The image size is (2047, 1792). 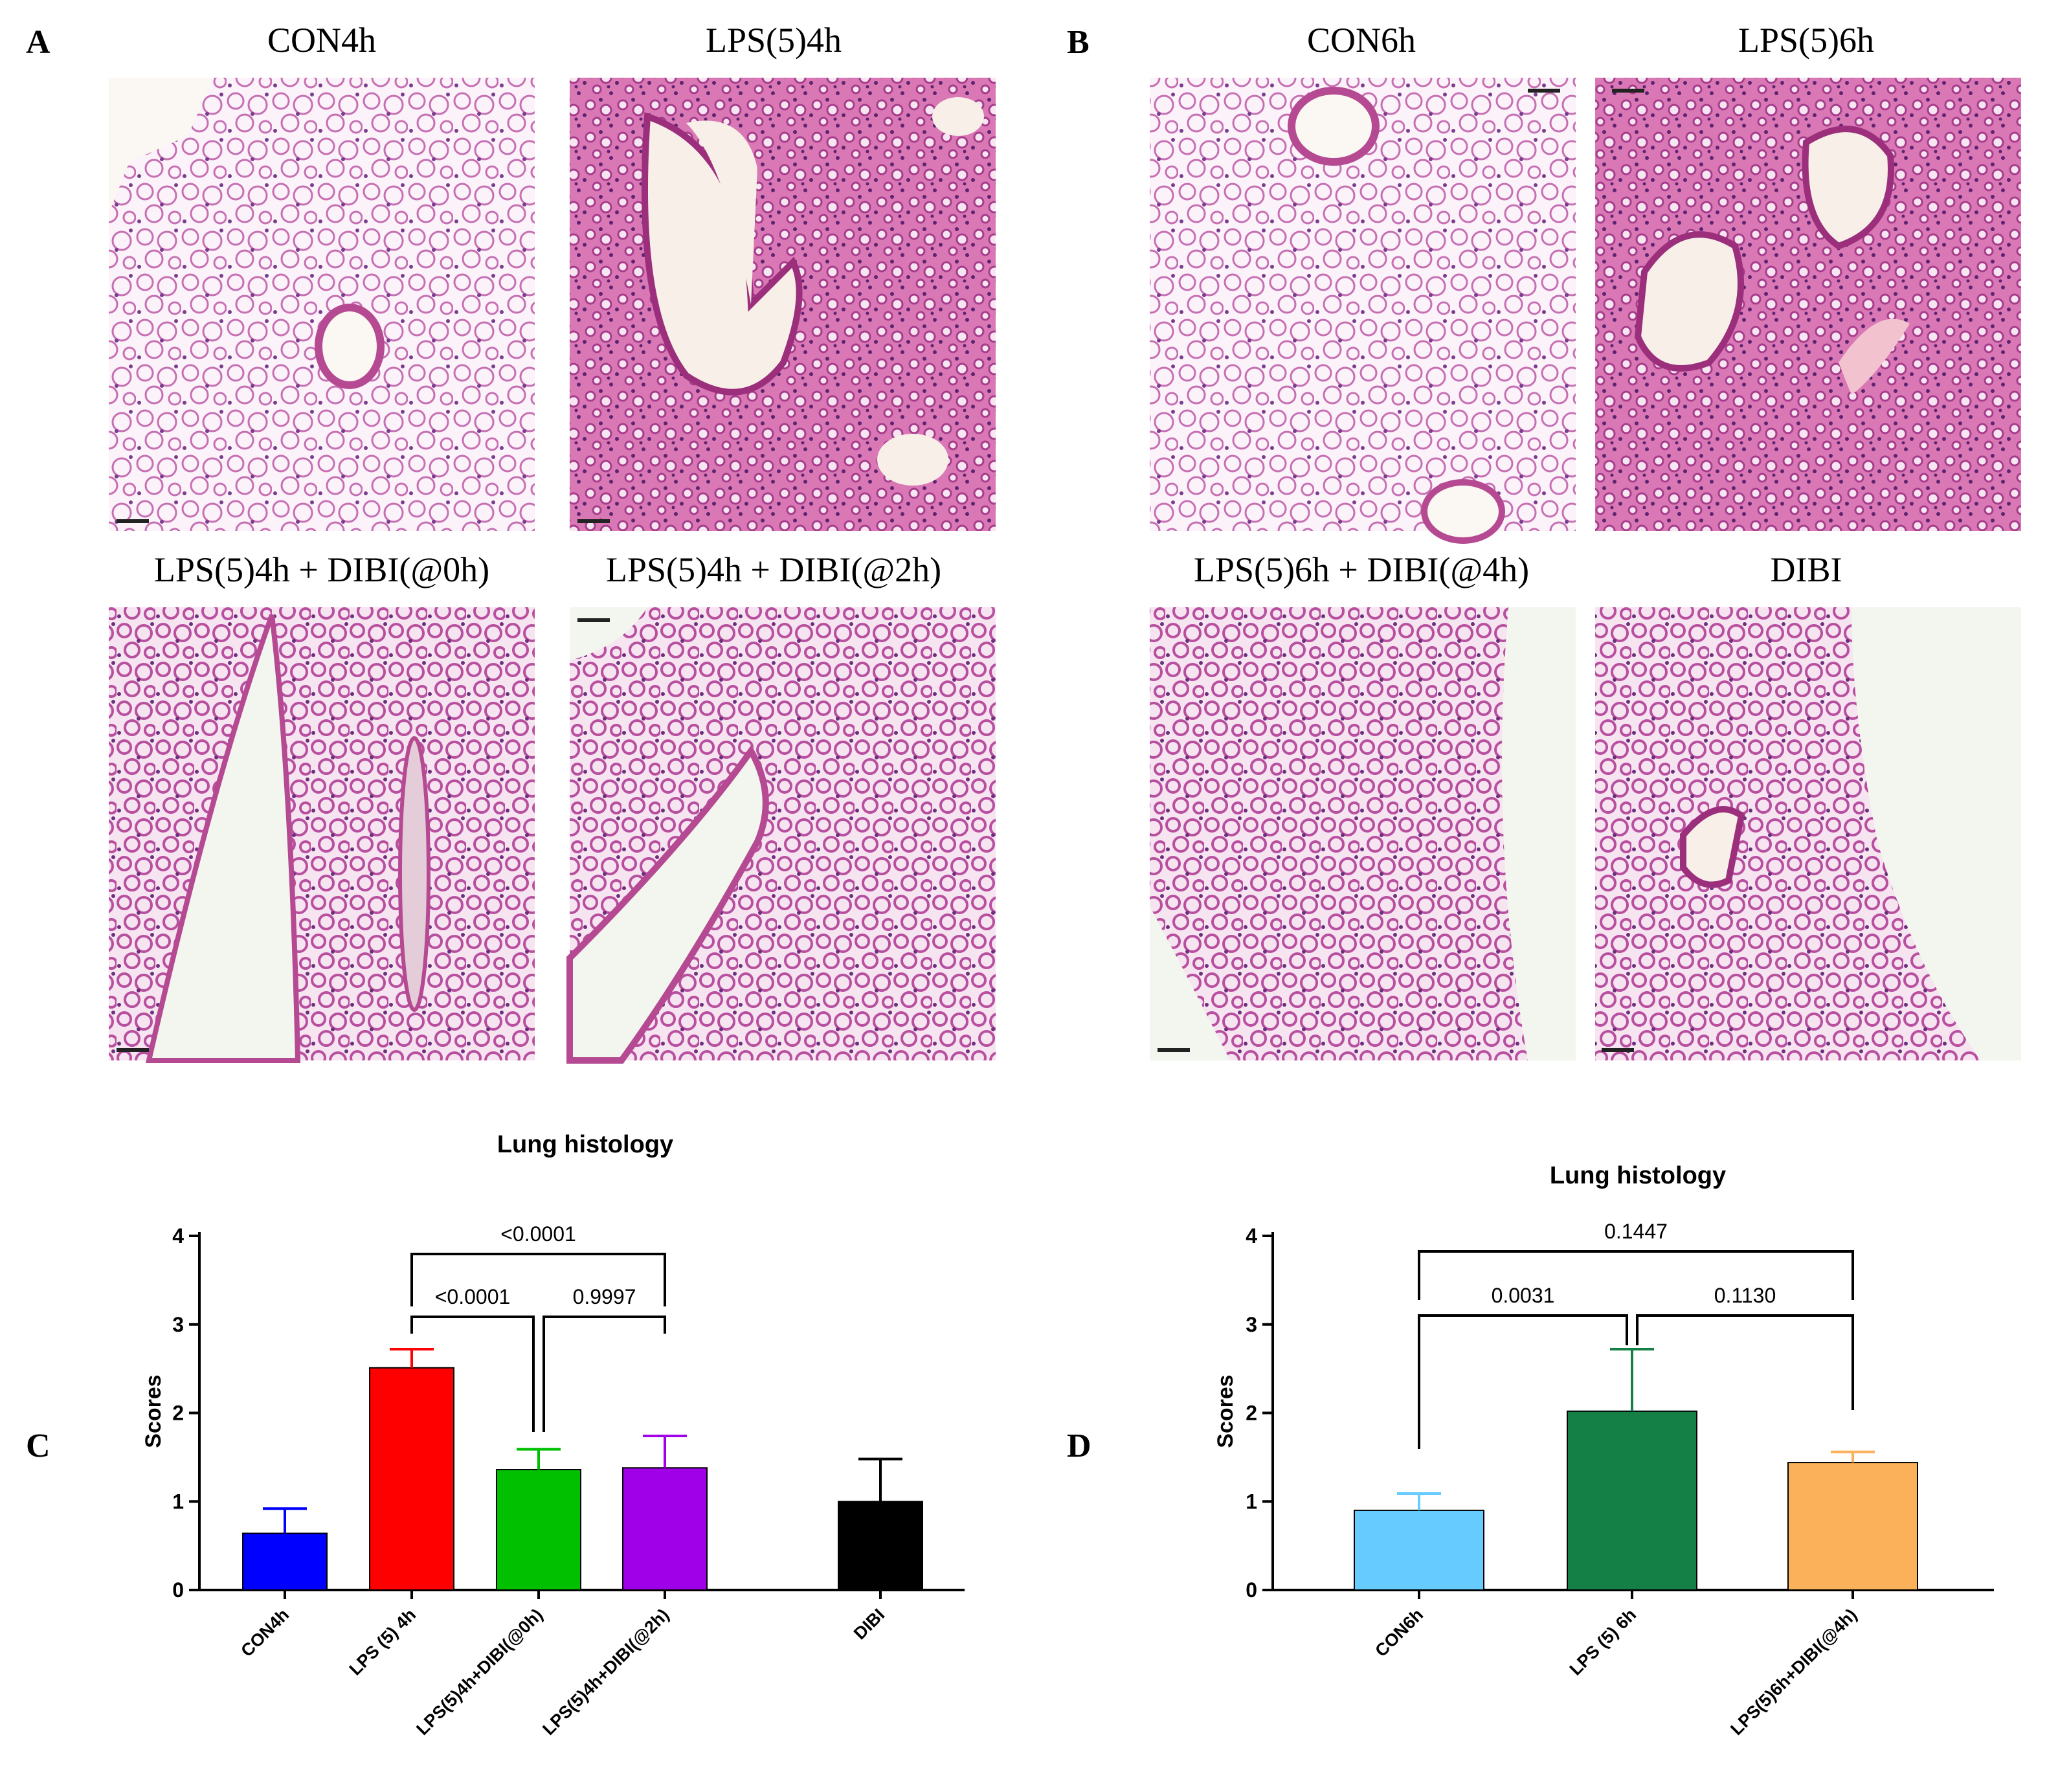 I want to click on x-tick-label-3: LPS(5)6h+DIBI(@4h), so click(x=1794, y=1672).